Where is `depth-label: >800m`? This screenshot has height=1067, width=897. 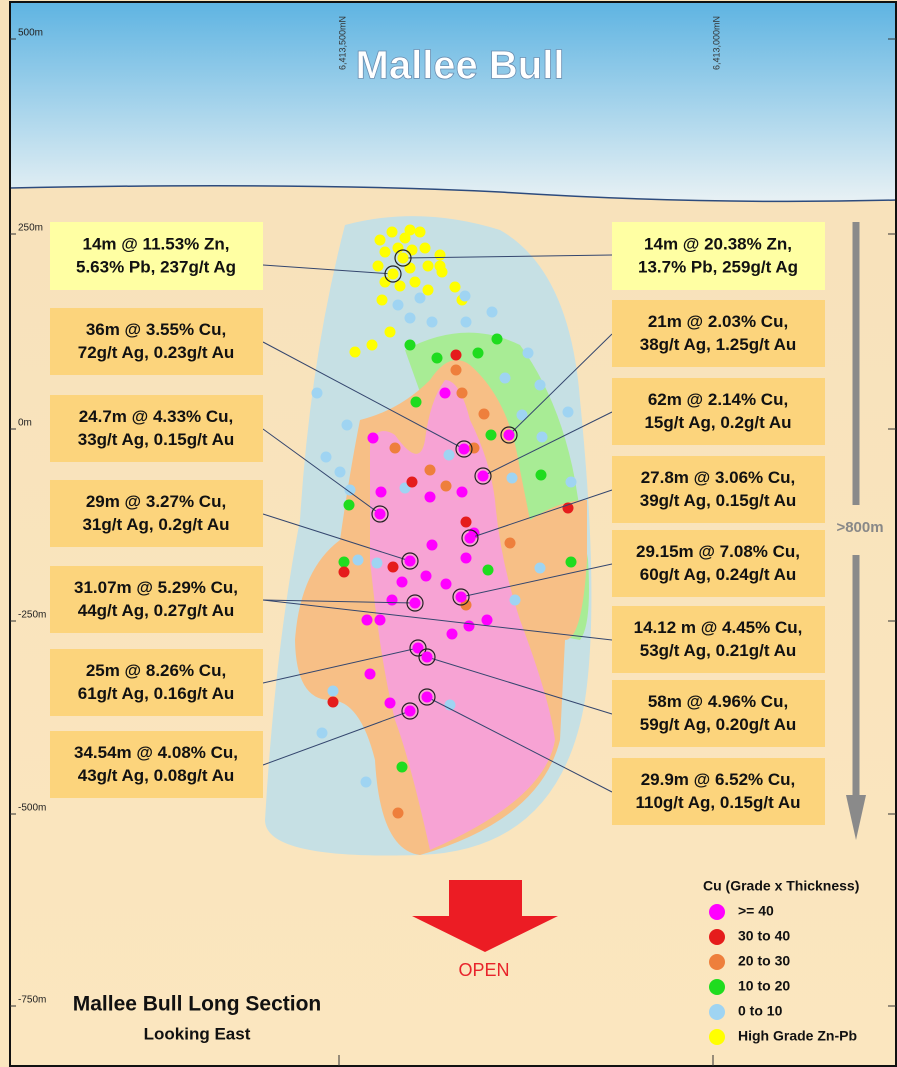
depth-label: >800m is located at coordinates (859, 527).